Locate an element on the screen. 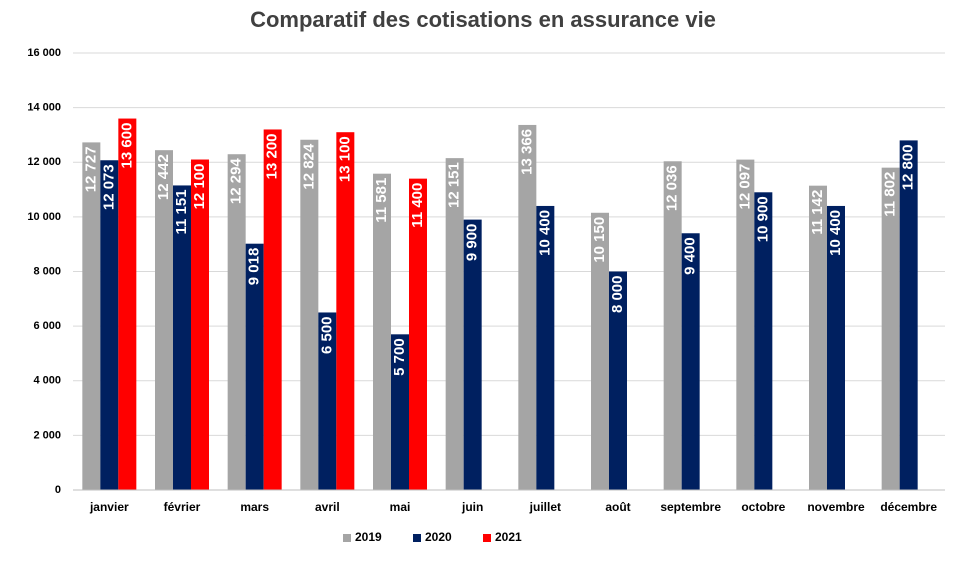 Image resolution: width=967 pixels, height=563 pixels. value-label: 5 700 is located at coordinates (399, 357).